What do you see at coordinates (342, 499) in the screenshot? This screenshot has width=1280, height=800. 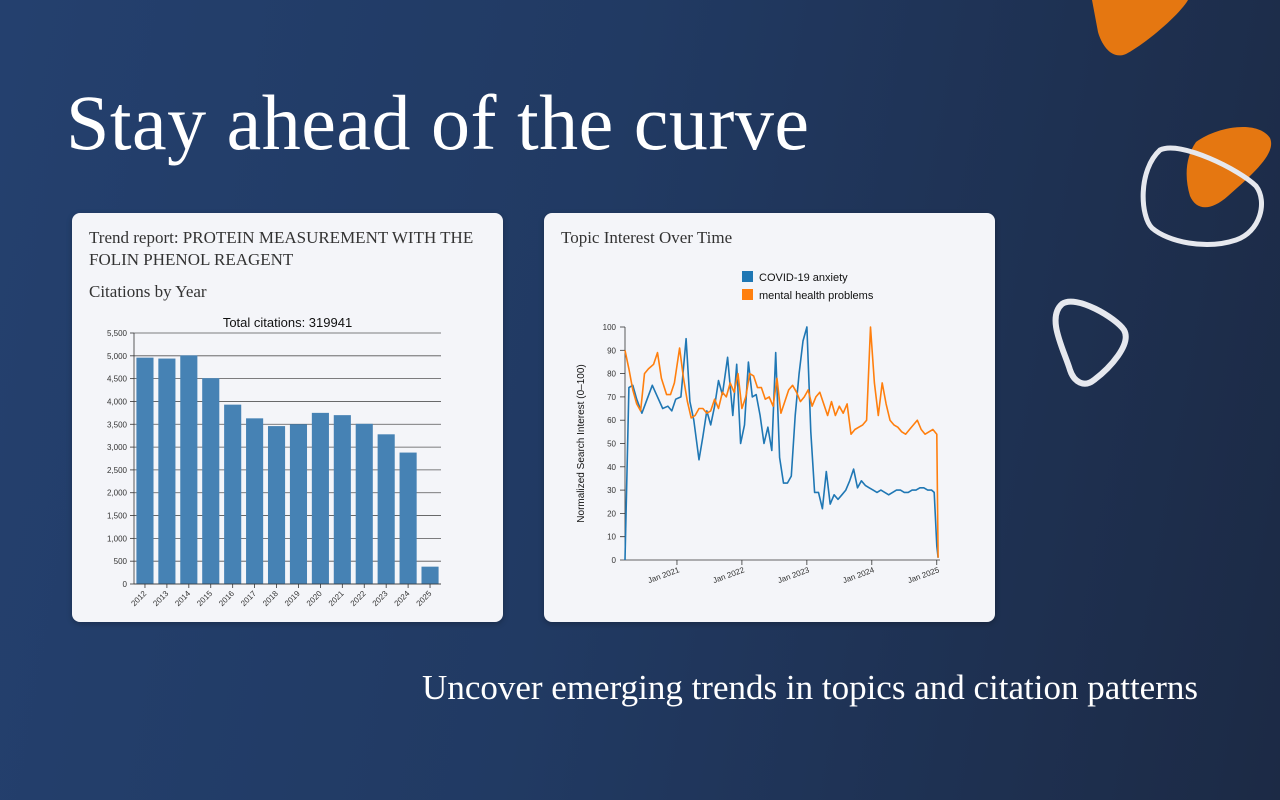 I see `bar-2021` at bounding box center [342, 499].